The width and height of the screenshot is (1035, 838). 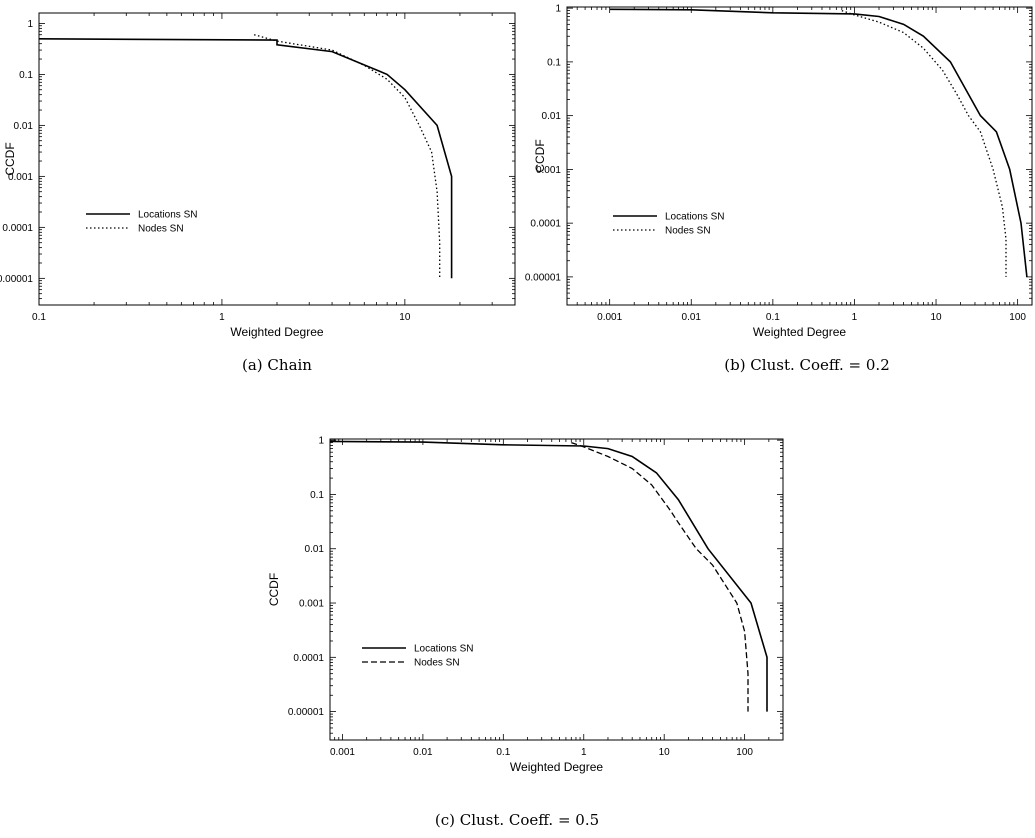 I want to click on figure-caption: (b) Clust. Coeff. = 0.2, so click(x=807, y=365).